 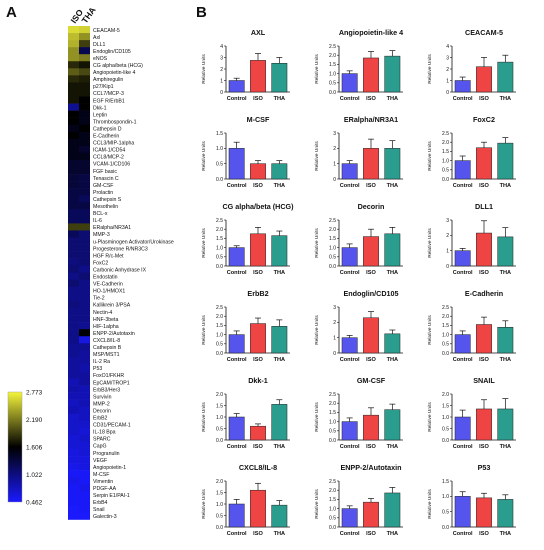 What do you see at coordinates (258, 467) in the screenshot?
I see `chart-title: CXCL8/IL-8` at bounding box center [258, 467].